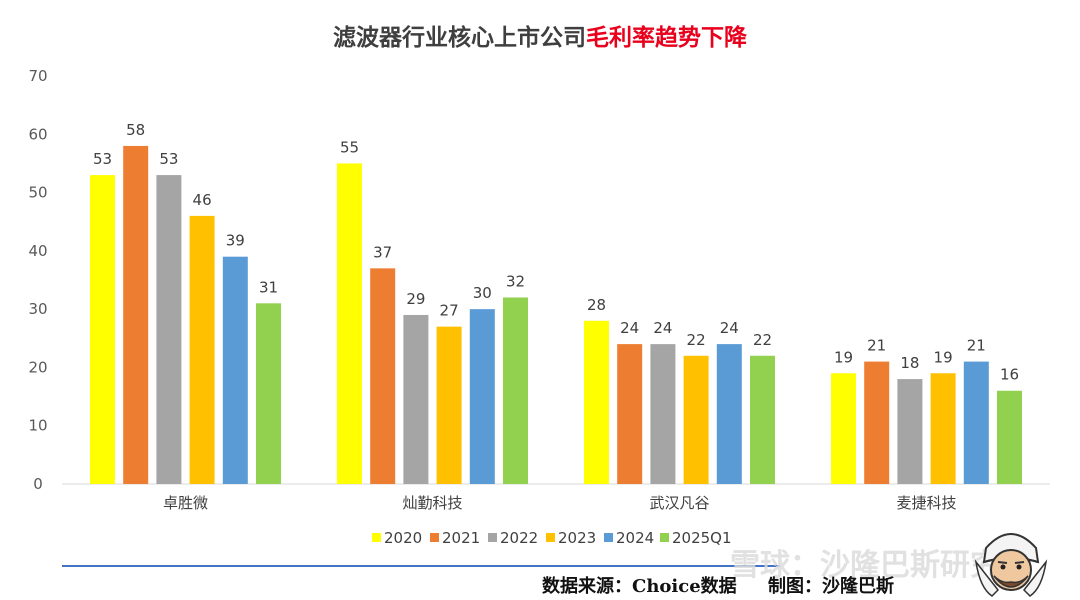  What do you see at coordinates (268, 287) in the screenshot?
I see `data-label: 31` at bounding box center [268, 287].